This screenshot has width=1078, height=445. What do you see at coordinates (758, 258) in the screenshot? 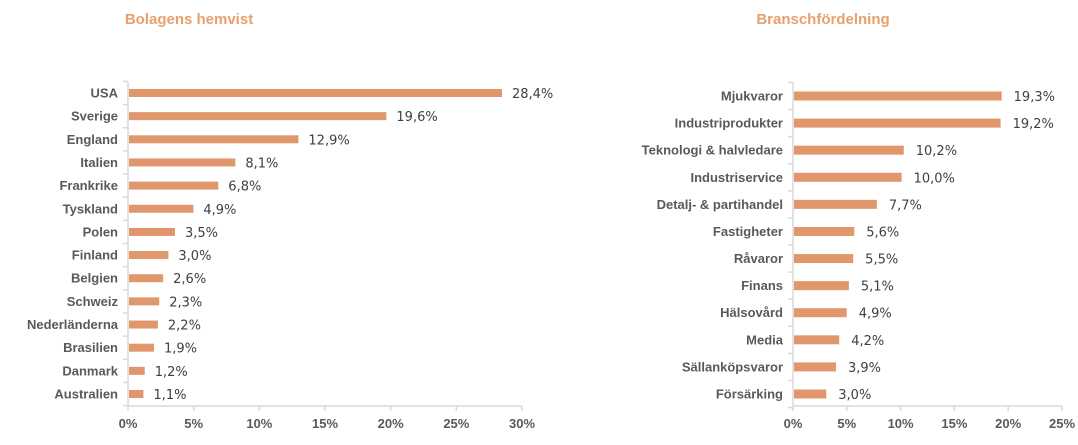
I see `category-label: Råvaror` at bounding box center [758, 258].